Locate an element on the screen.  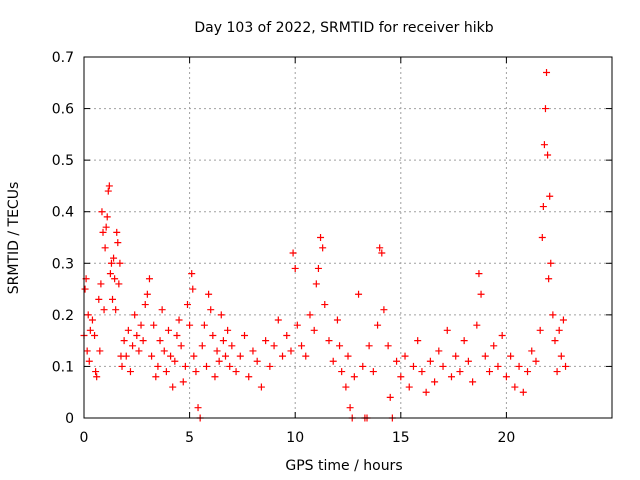
y-tick-label: 0.1 is located at coordinates (63, 367).